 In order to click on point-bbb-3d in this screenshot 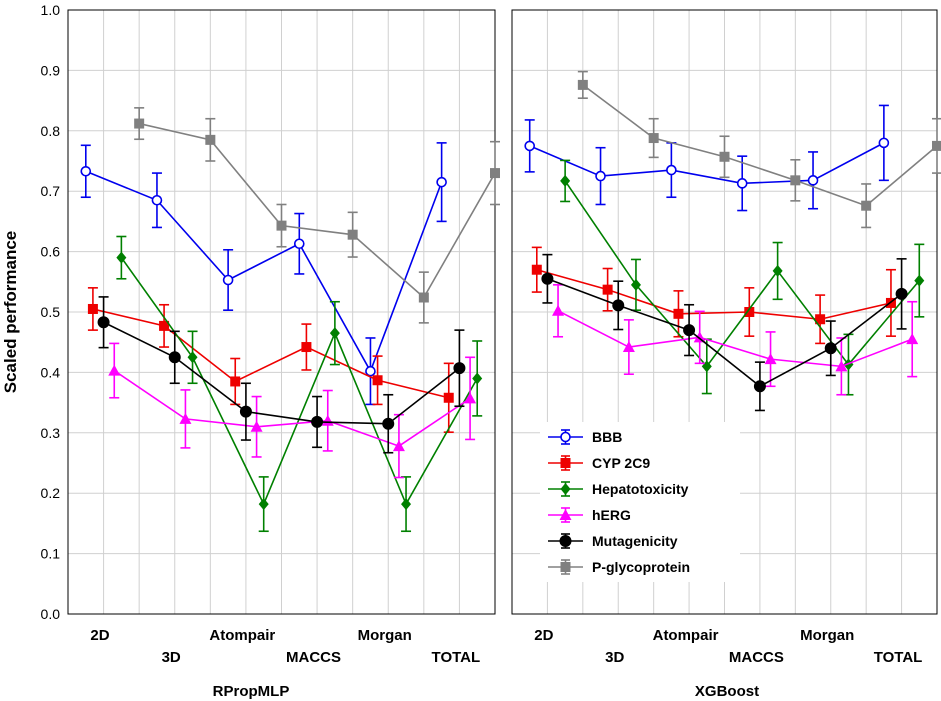, I will do `click(600, 176)`.